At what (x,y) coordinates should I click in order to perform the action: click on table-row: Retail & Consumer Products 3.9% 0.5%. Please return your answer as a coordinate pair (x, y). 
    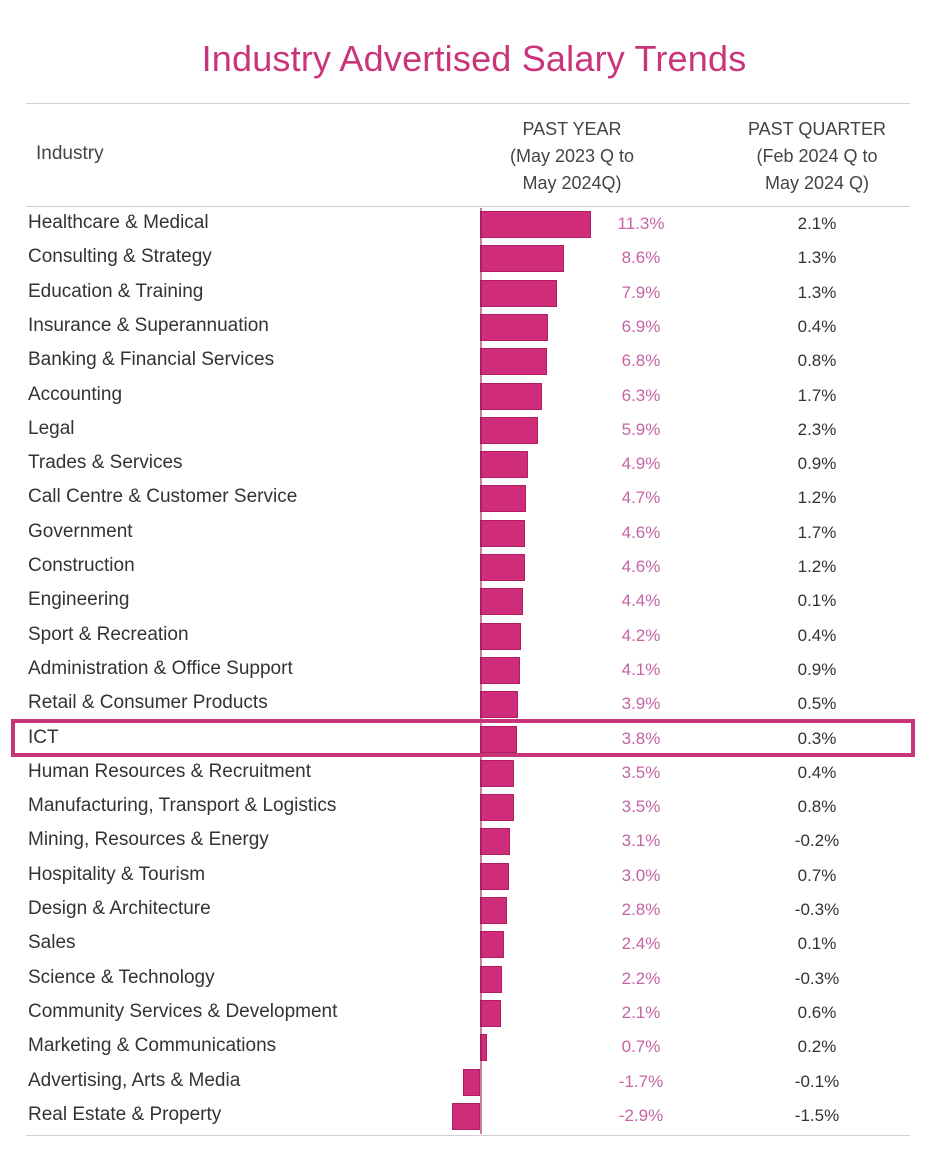
    Looking at the image, I should click on (468, 705).